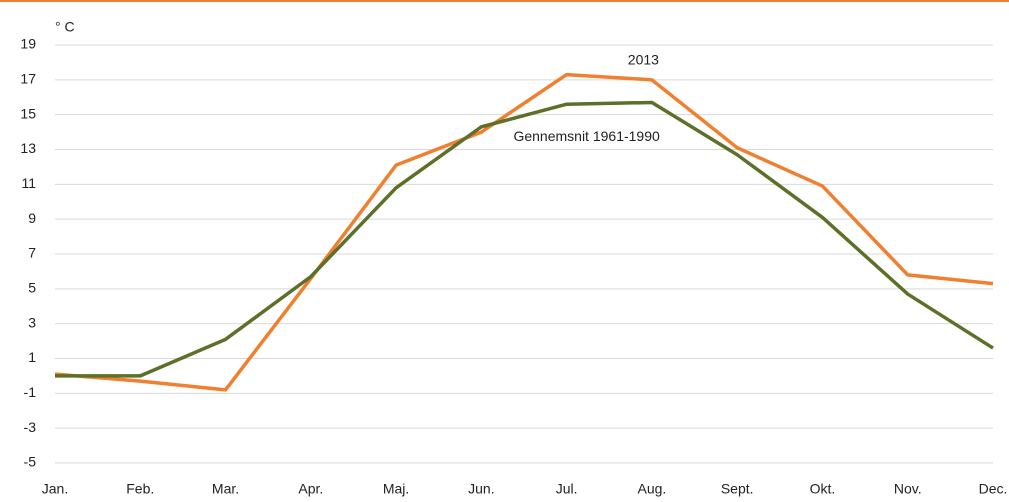 Image resolution: width=1009 pixels, height=502 pixels. Describe the element at coordinates (140, 489) in the screenshot. I see `x-tick-label: Feb.` at that location.